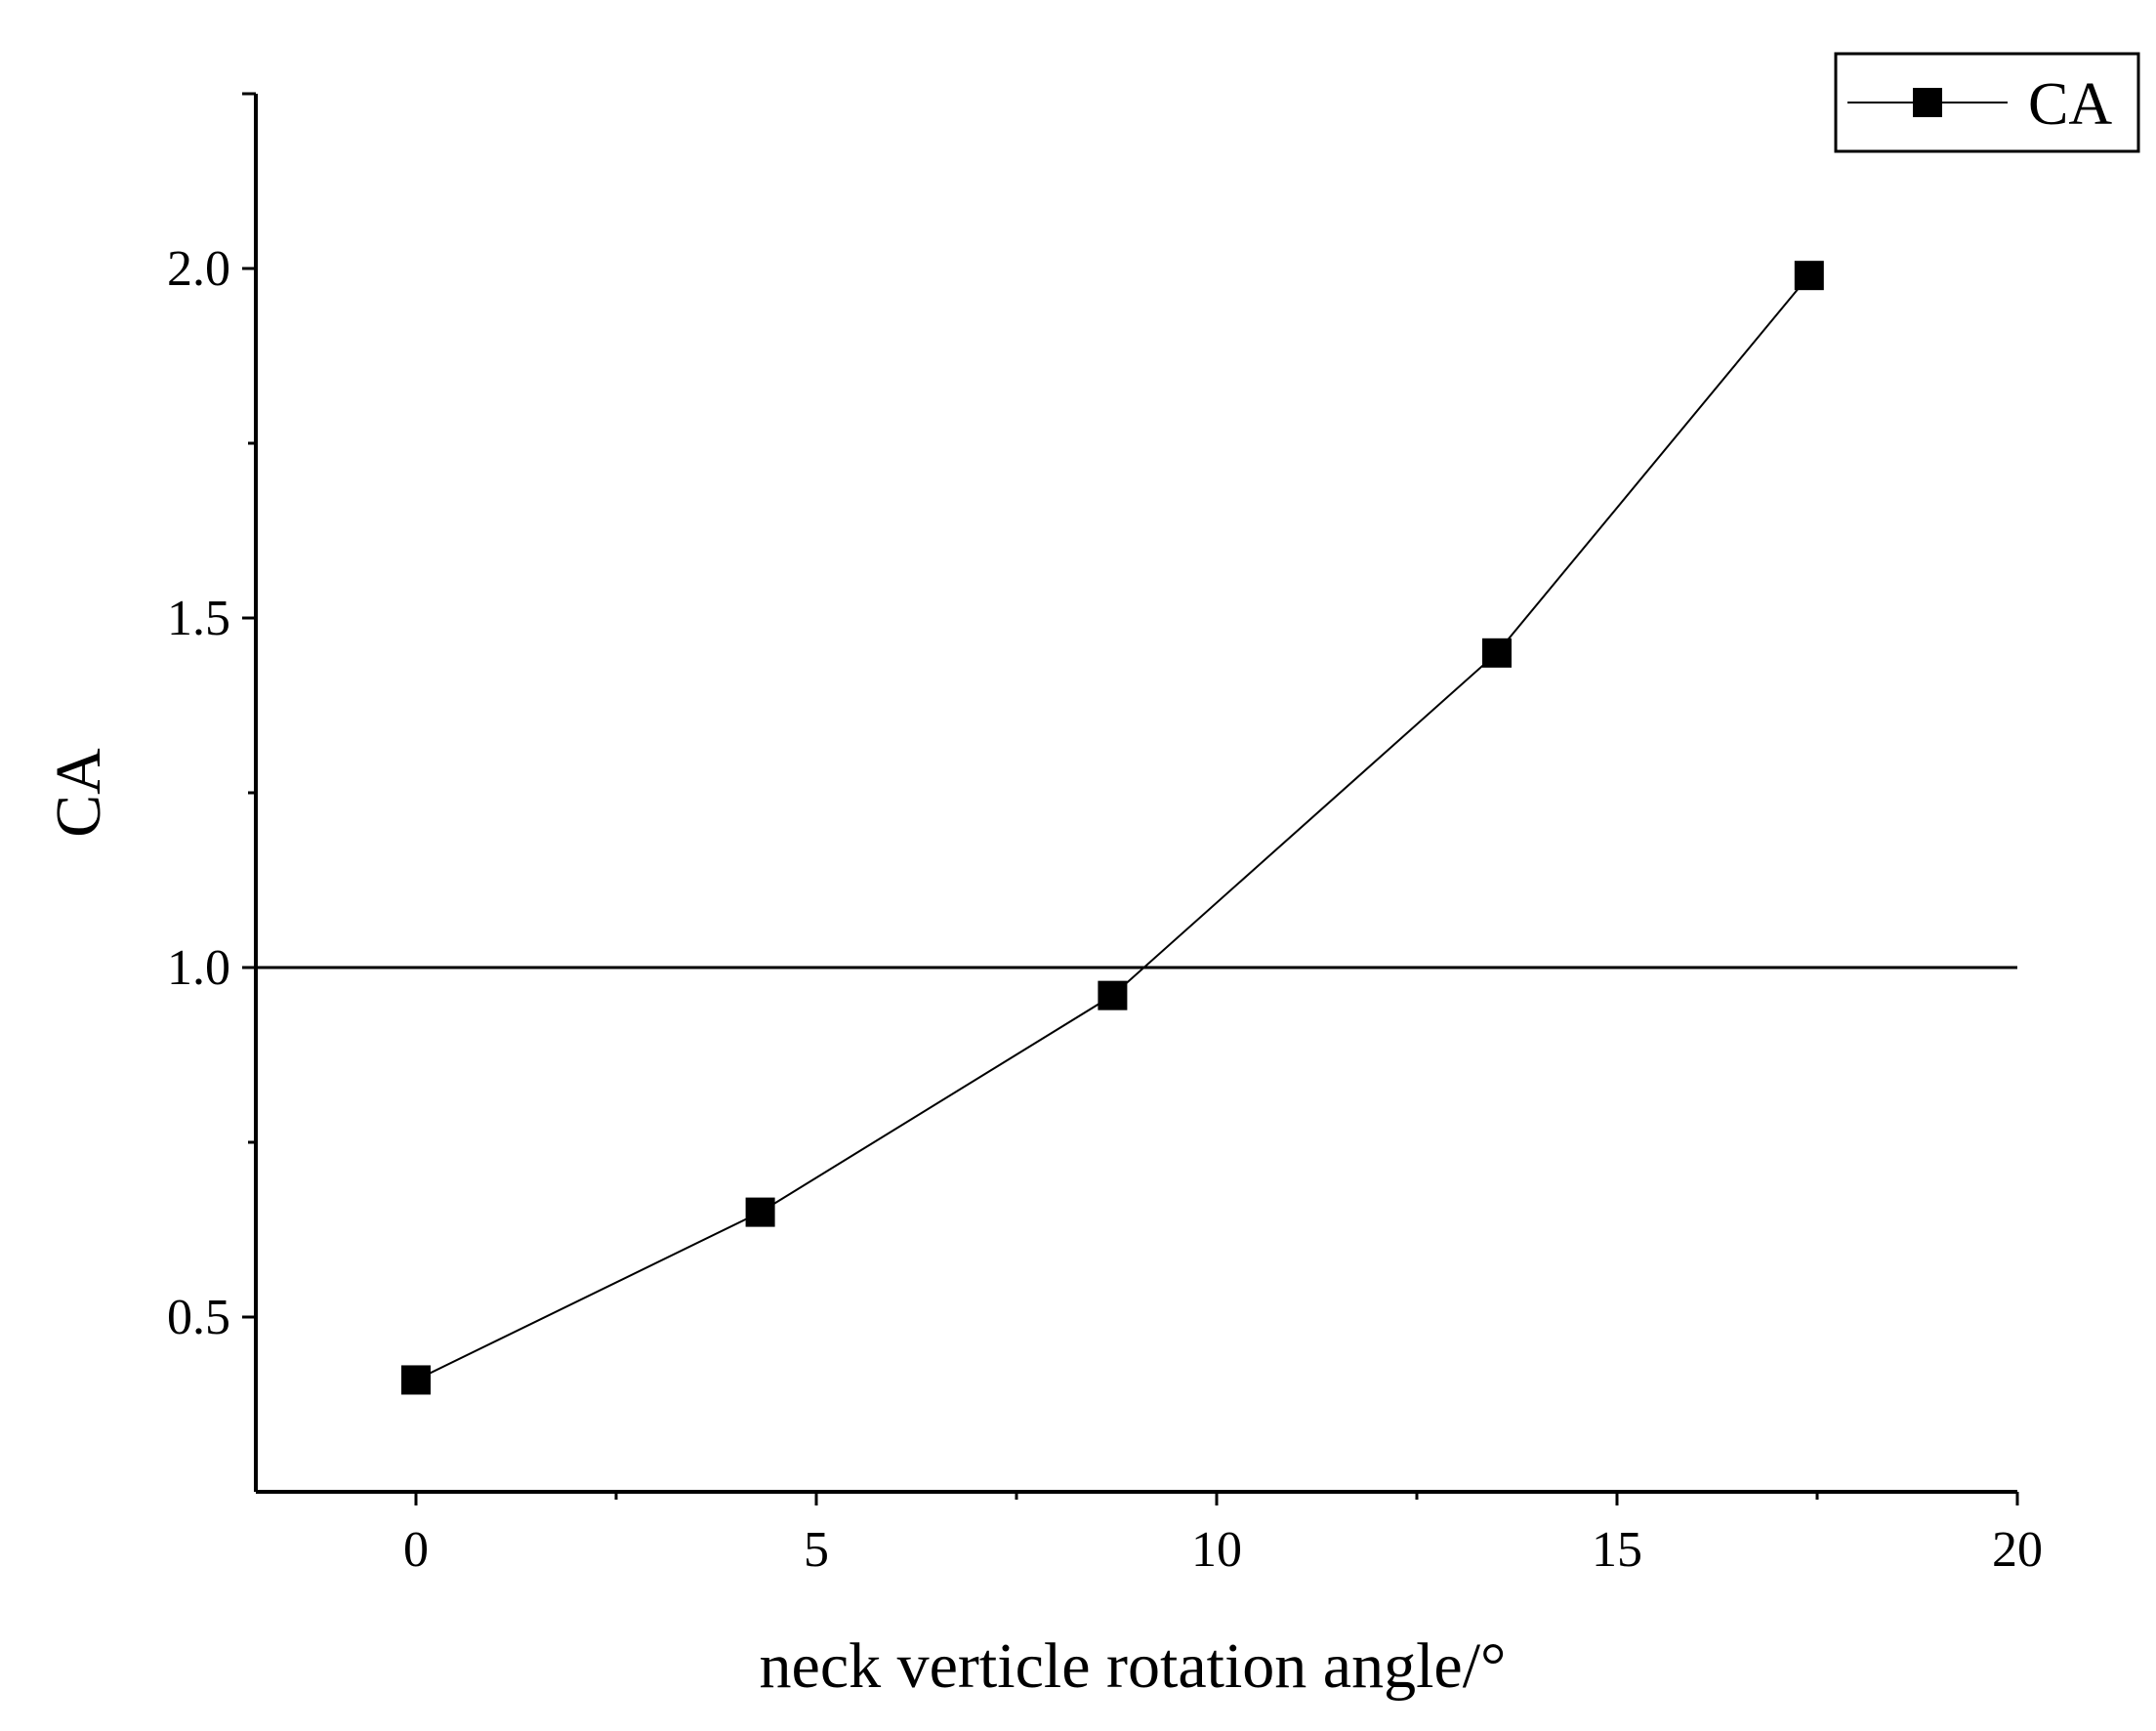 This screenshot has height=1731, width=2156. Describe the element at coordinates (79, 793) in the screenshot. I see `y-axis-title: CA` at that location.